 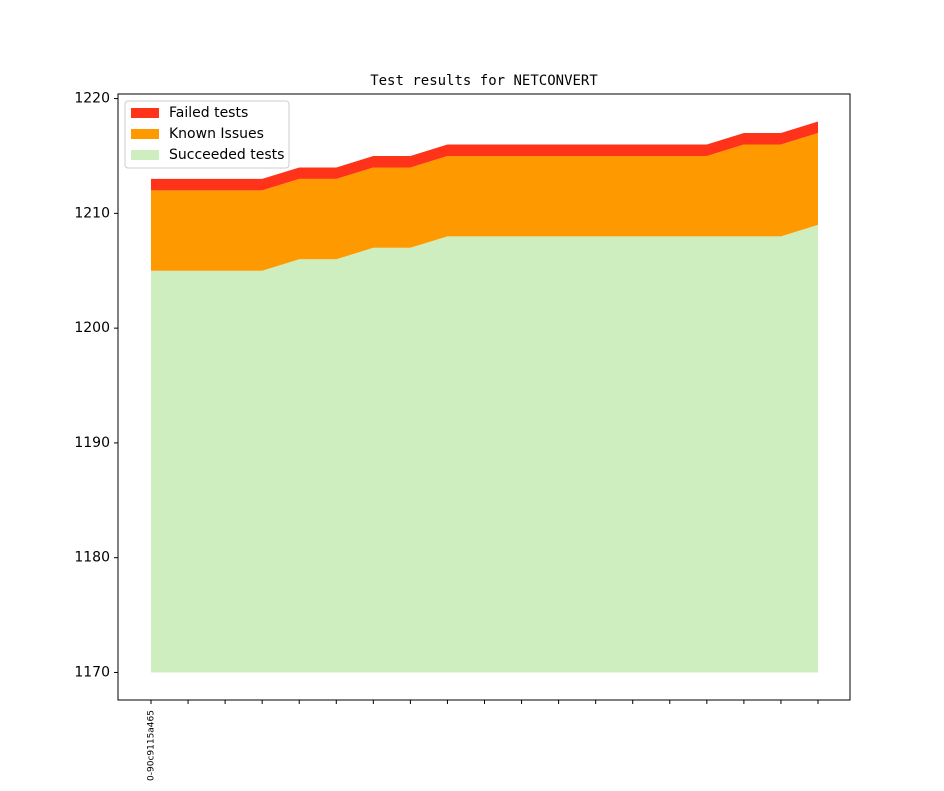 I want to click on chart-title: Test results for NETCONVERT, so click(x=484, y=81).